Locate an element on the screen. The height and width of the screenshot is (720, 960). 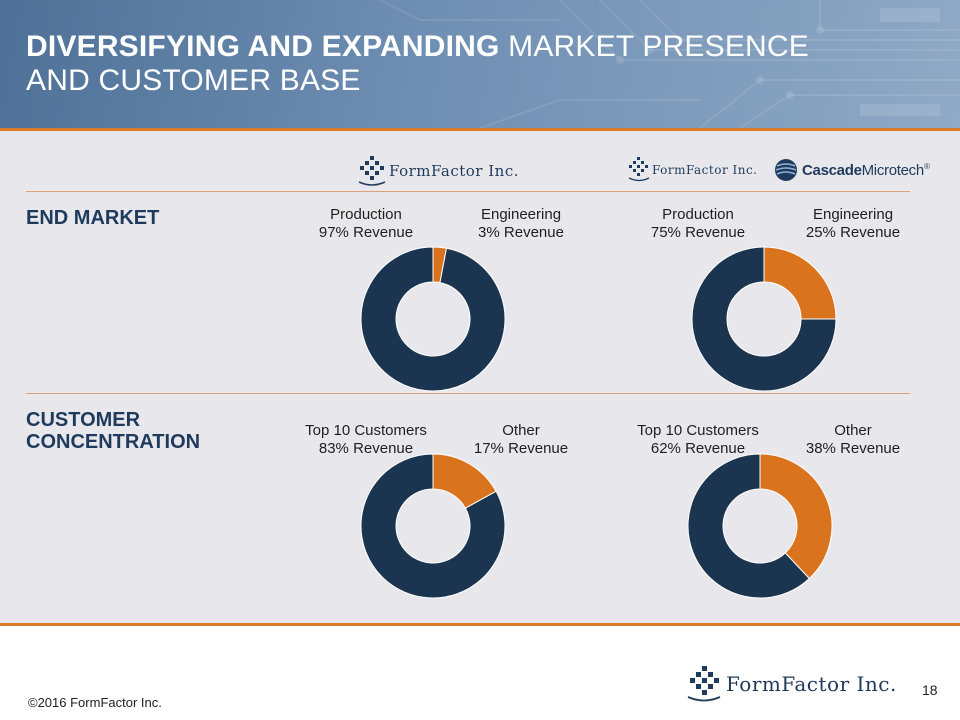
chart1-label-left-name: Production is located at coordinates (366, 214).